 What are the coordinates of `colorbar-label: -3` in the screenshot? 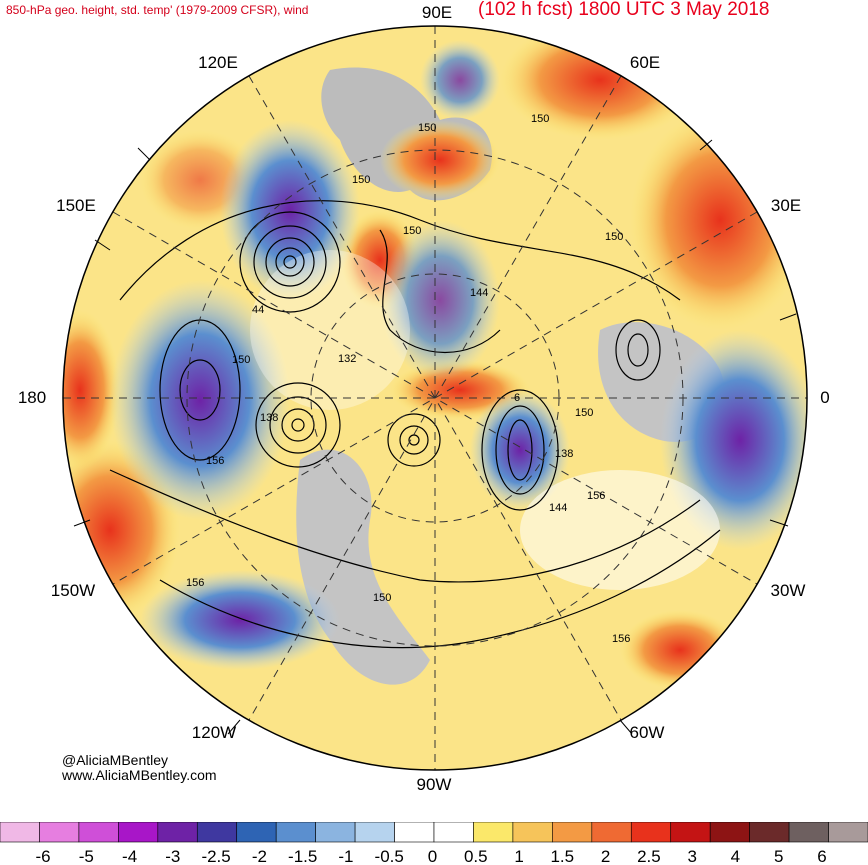 It's located at (172, 856).